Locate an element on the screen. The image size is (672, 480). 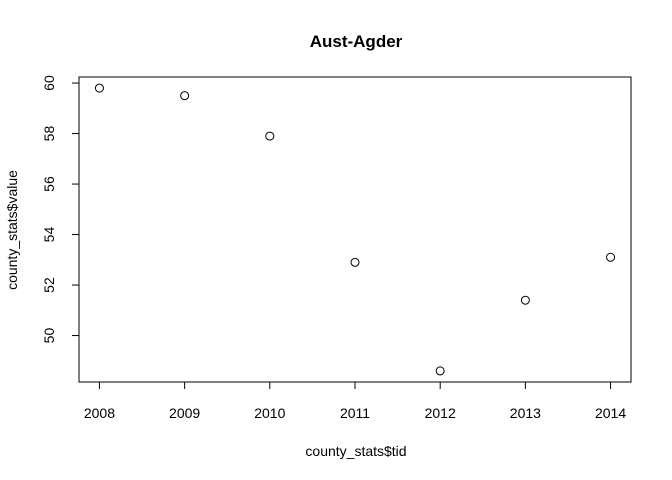
x-tick-label: 2008 is located at coordinates (99, 413).